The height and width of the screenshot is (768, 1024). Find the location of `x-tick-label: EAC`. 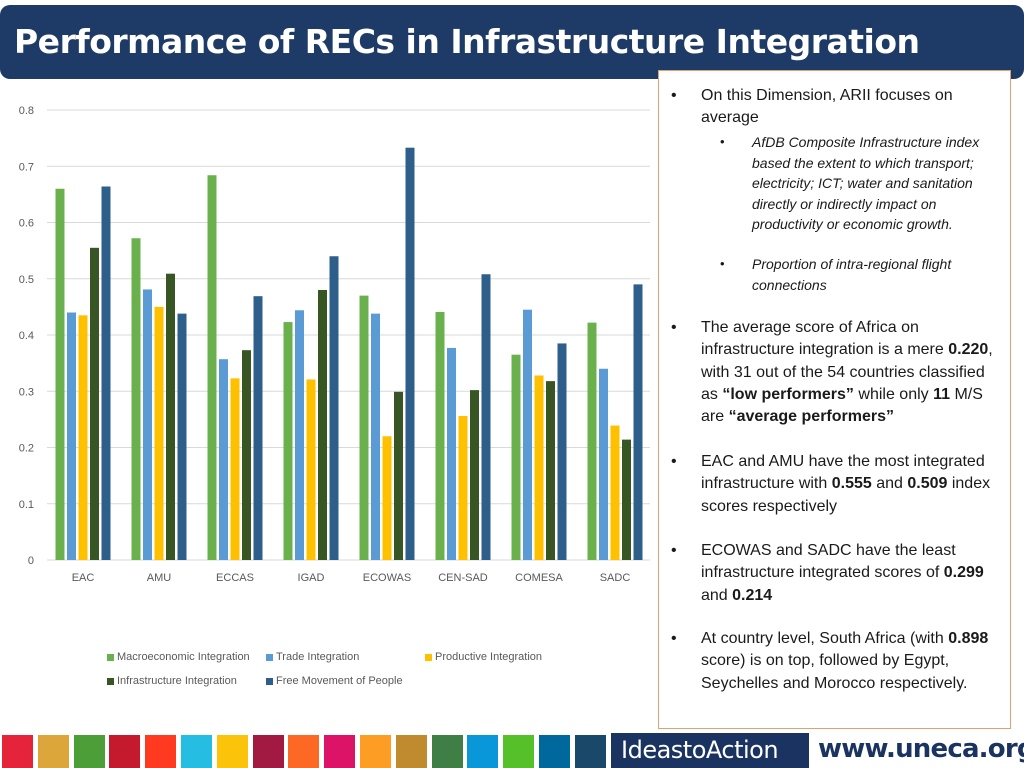

x-tick-label: EAC is located at coordinates (83, 578).